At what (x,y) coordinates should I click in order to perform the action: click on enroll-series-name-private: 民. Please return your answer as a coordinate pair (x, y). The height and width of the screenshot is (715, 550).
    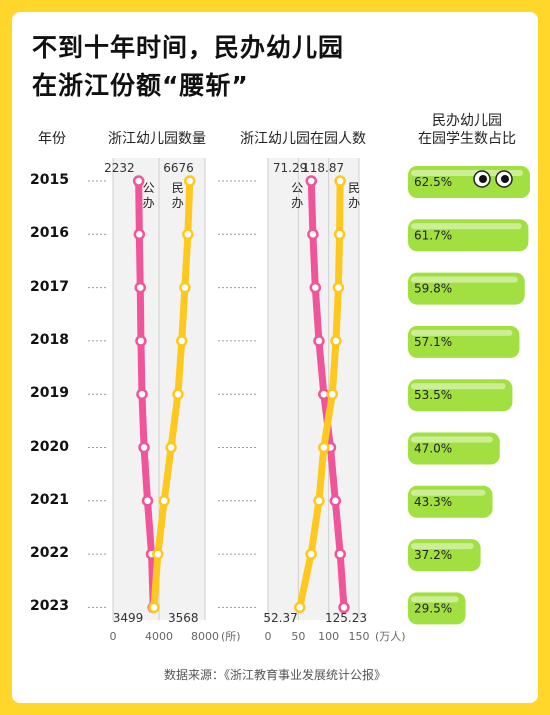
    Looking at the image, I should click on (354, 188).